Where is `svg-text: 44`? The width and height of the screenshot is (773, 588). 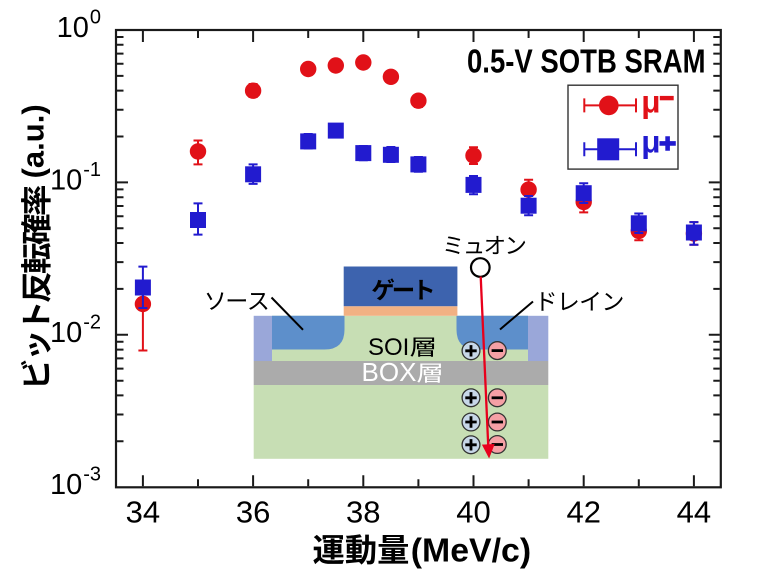 svg-text: 44 is located at coordinates (694, 512).